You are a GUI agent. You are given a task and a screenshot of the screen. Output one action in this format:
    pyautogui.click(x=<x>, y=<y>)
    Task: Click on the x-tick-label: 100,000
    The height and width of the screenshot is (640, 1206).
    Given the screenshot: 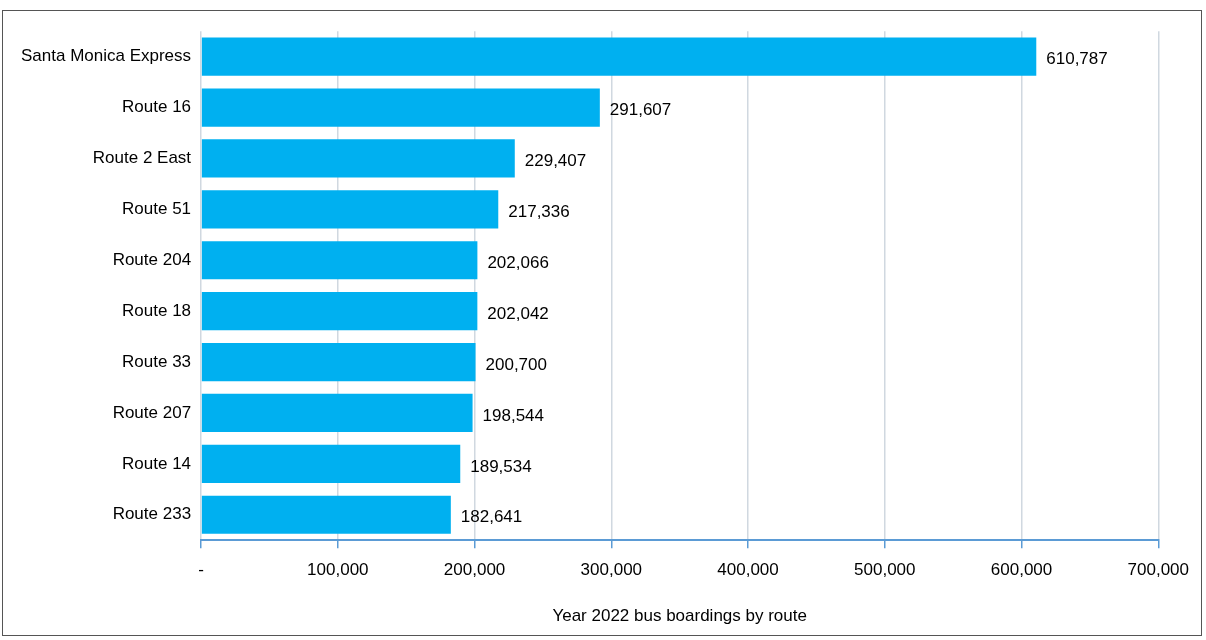 What is the action you would take?
    pyautogui.click(x=338, y=570)
    